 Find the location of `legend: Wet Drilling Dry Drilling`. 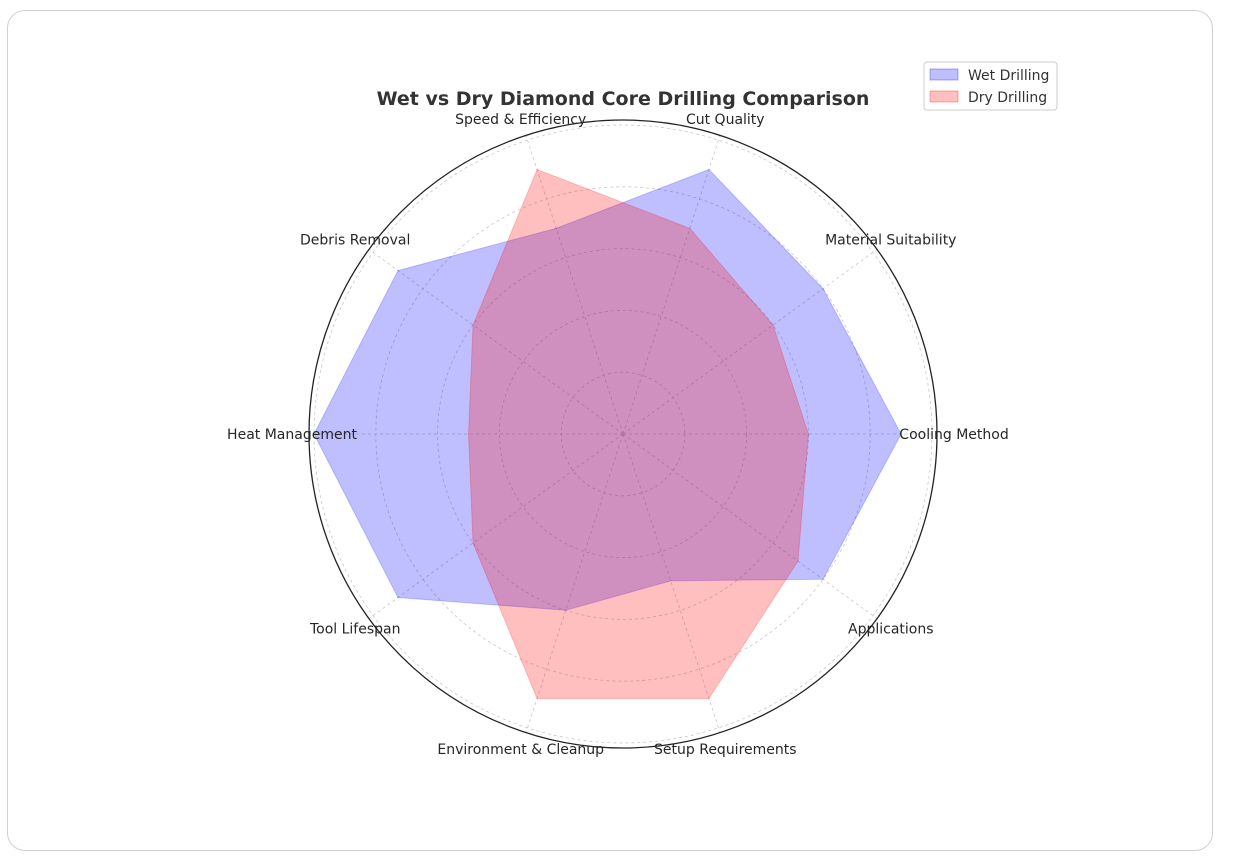

legend: Wet Drilling Dry Drilling is located at coordinates (990, 86).